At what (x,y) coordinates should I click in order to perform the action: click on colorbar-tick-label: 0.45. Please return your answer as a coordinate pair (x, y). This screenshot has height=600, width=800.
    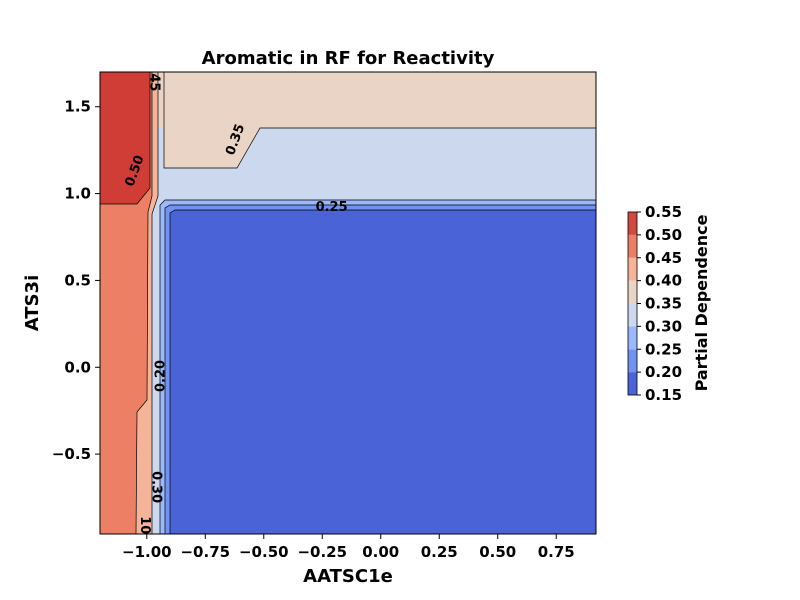
    Looking at the image, I should click on (663, 258).